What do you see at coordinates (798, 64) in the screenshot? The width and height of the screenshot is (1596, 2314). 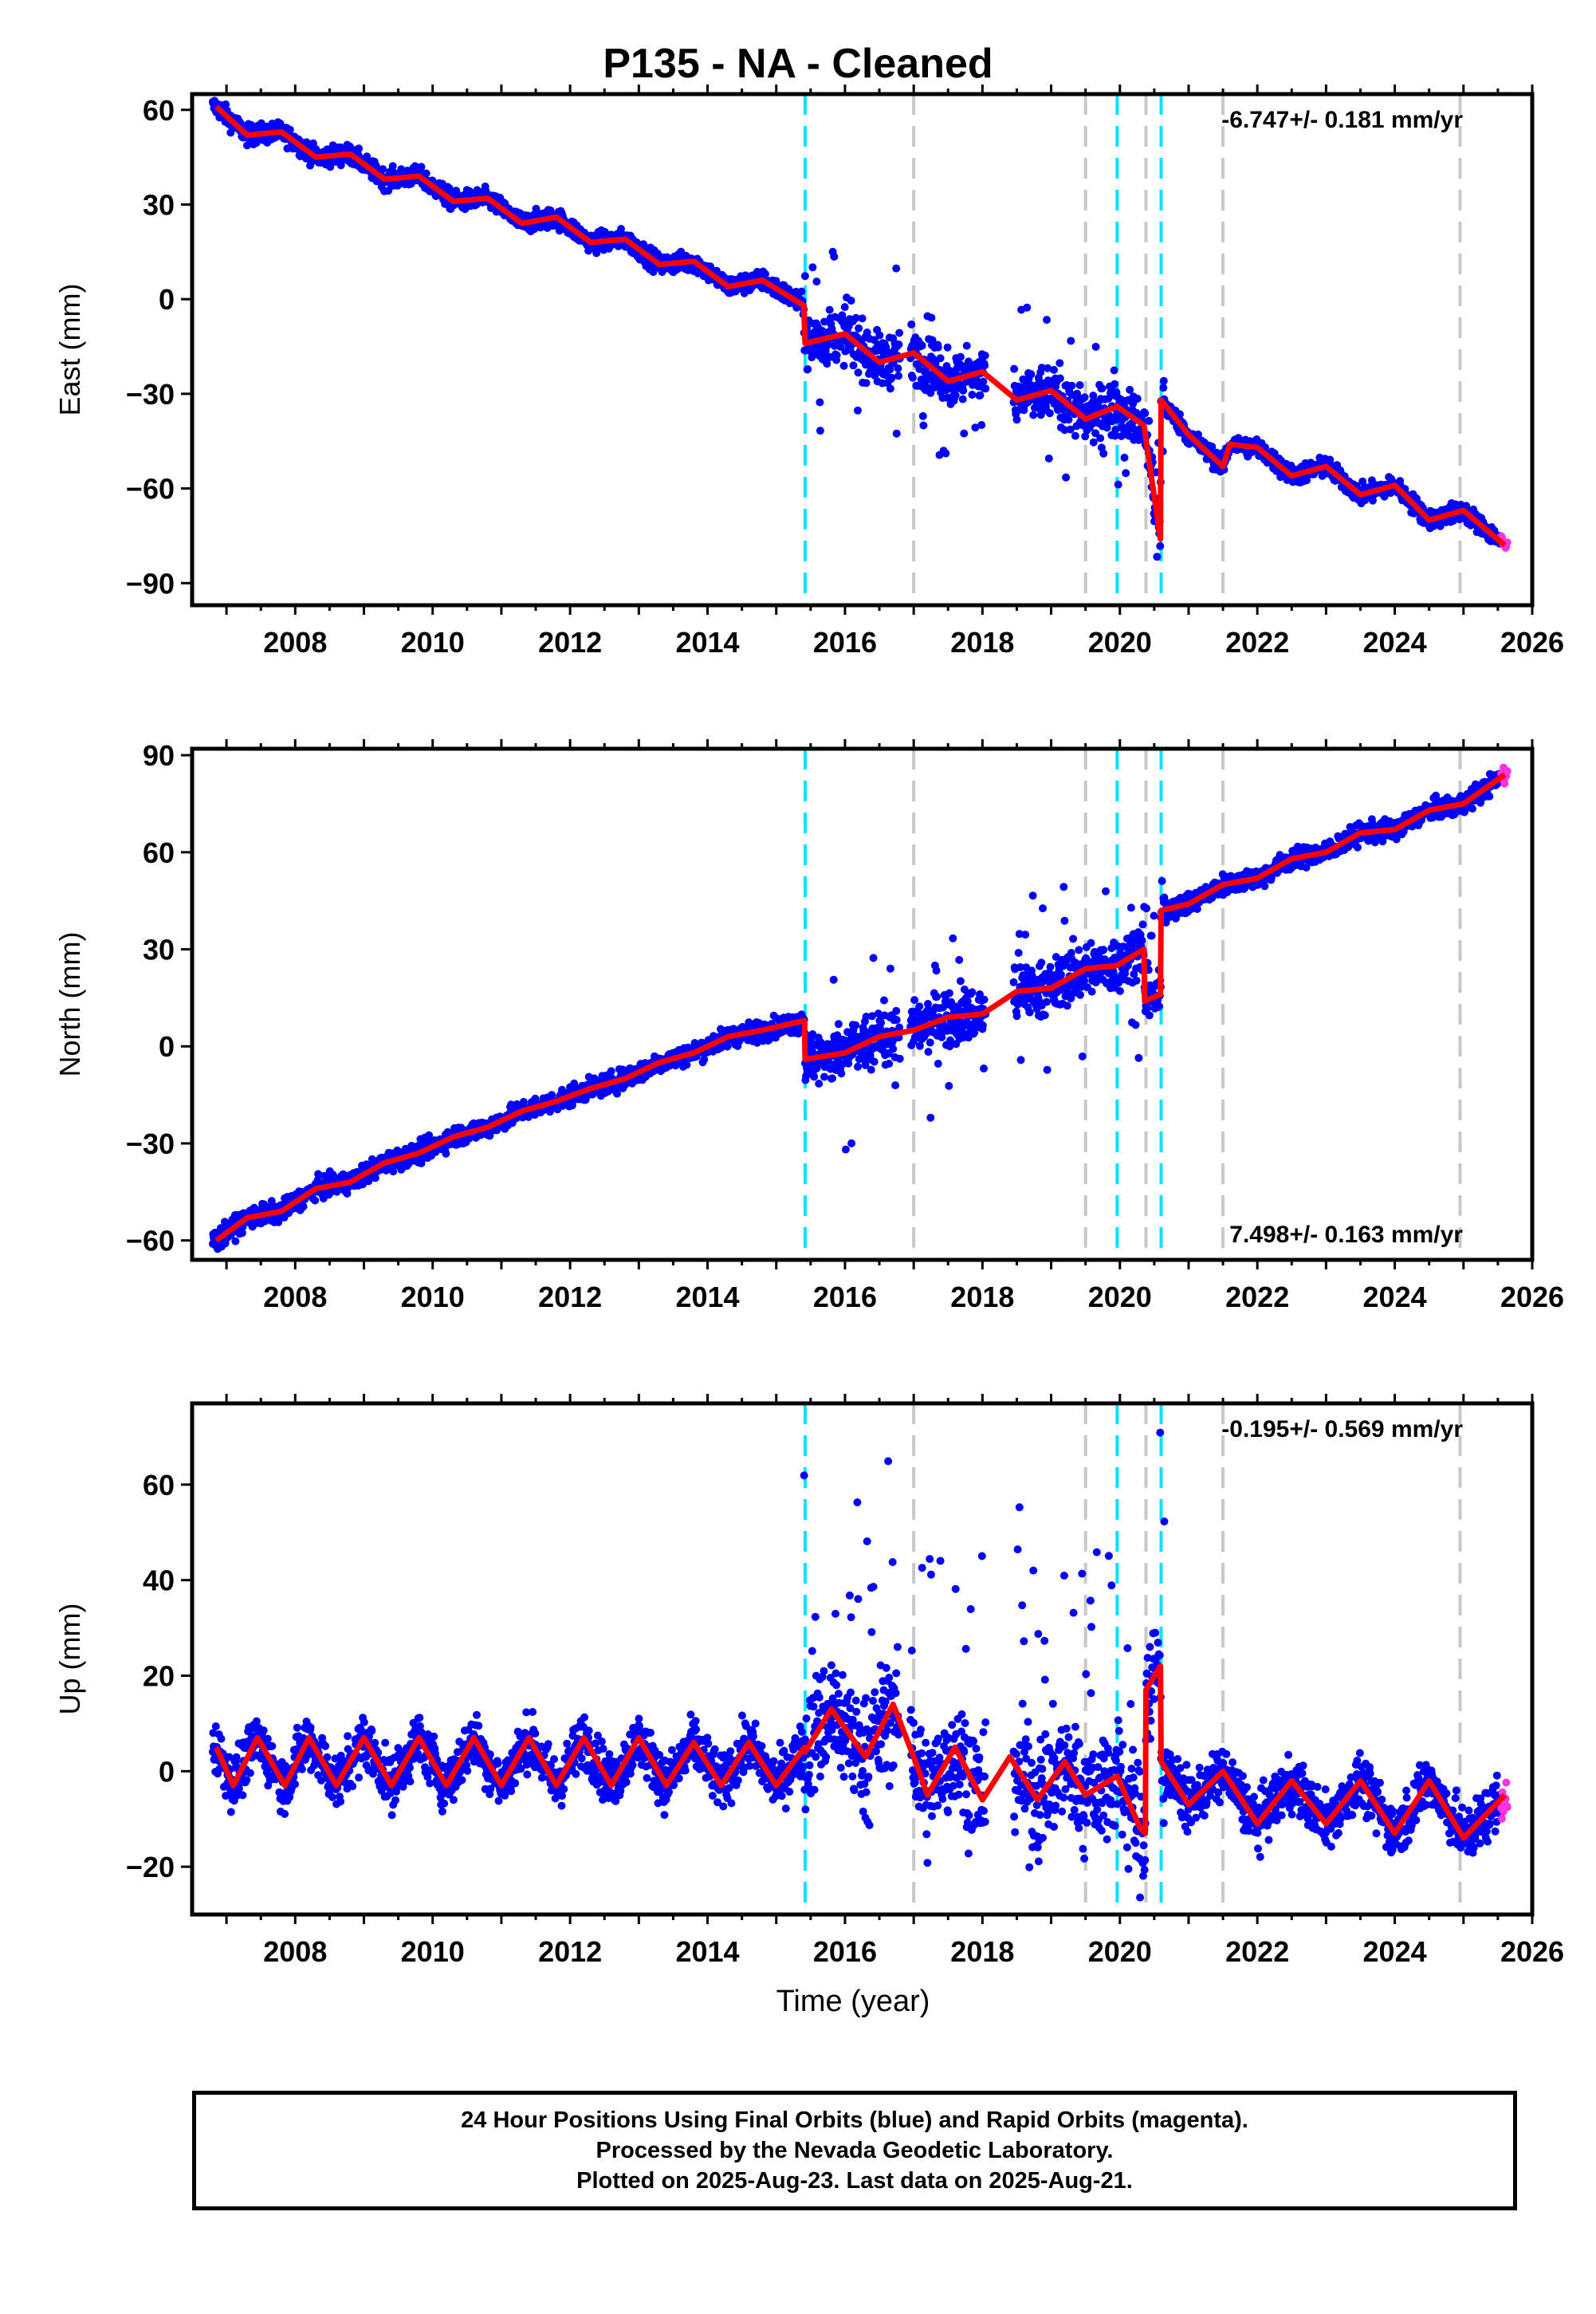 I see `chart-title: P135 - NA - Cleaned` at bounding box center [798, 64].